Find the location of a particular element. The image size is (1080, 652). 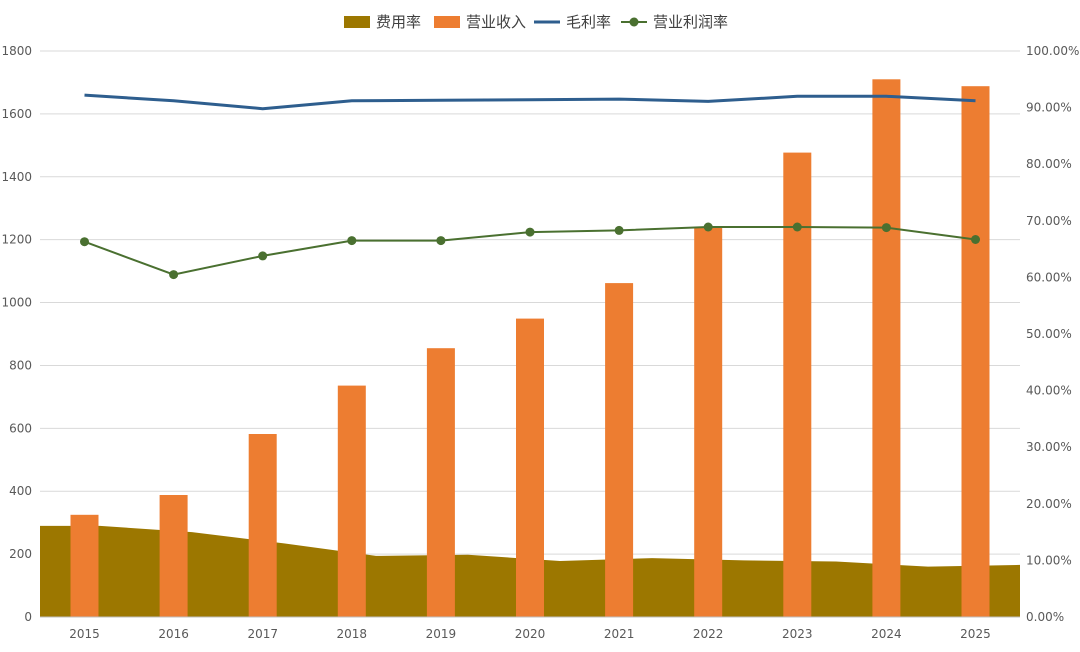

y-right-tick-label: 10.00% is located at coordinates (1049, 560).